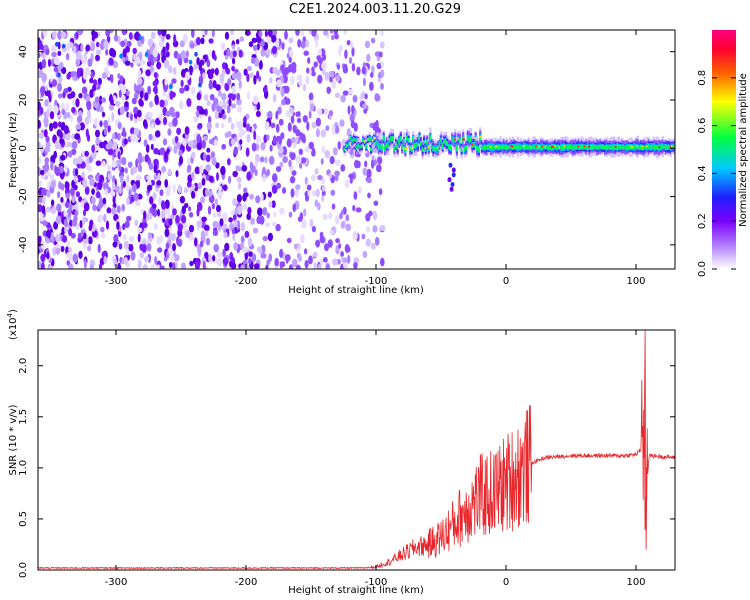  I want to click on x-tick-label: -200, so click(246, 582).